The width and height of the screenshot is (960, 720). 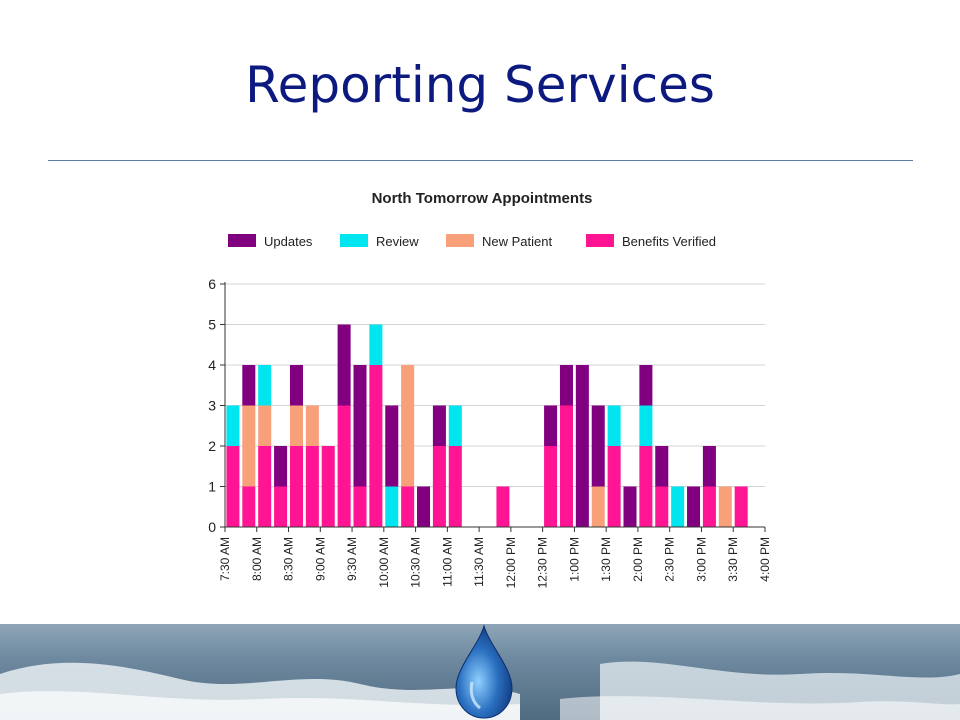 What do you see at coordinates (212, 284) in the screenshot?
I see `y-tick-label: 6` at bounding box center [212, 284].